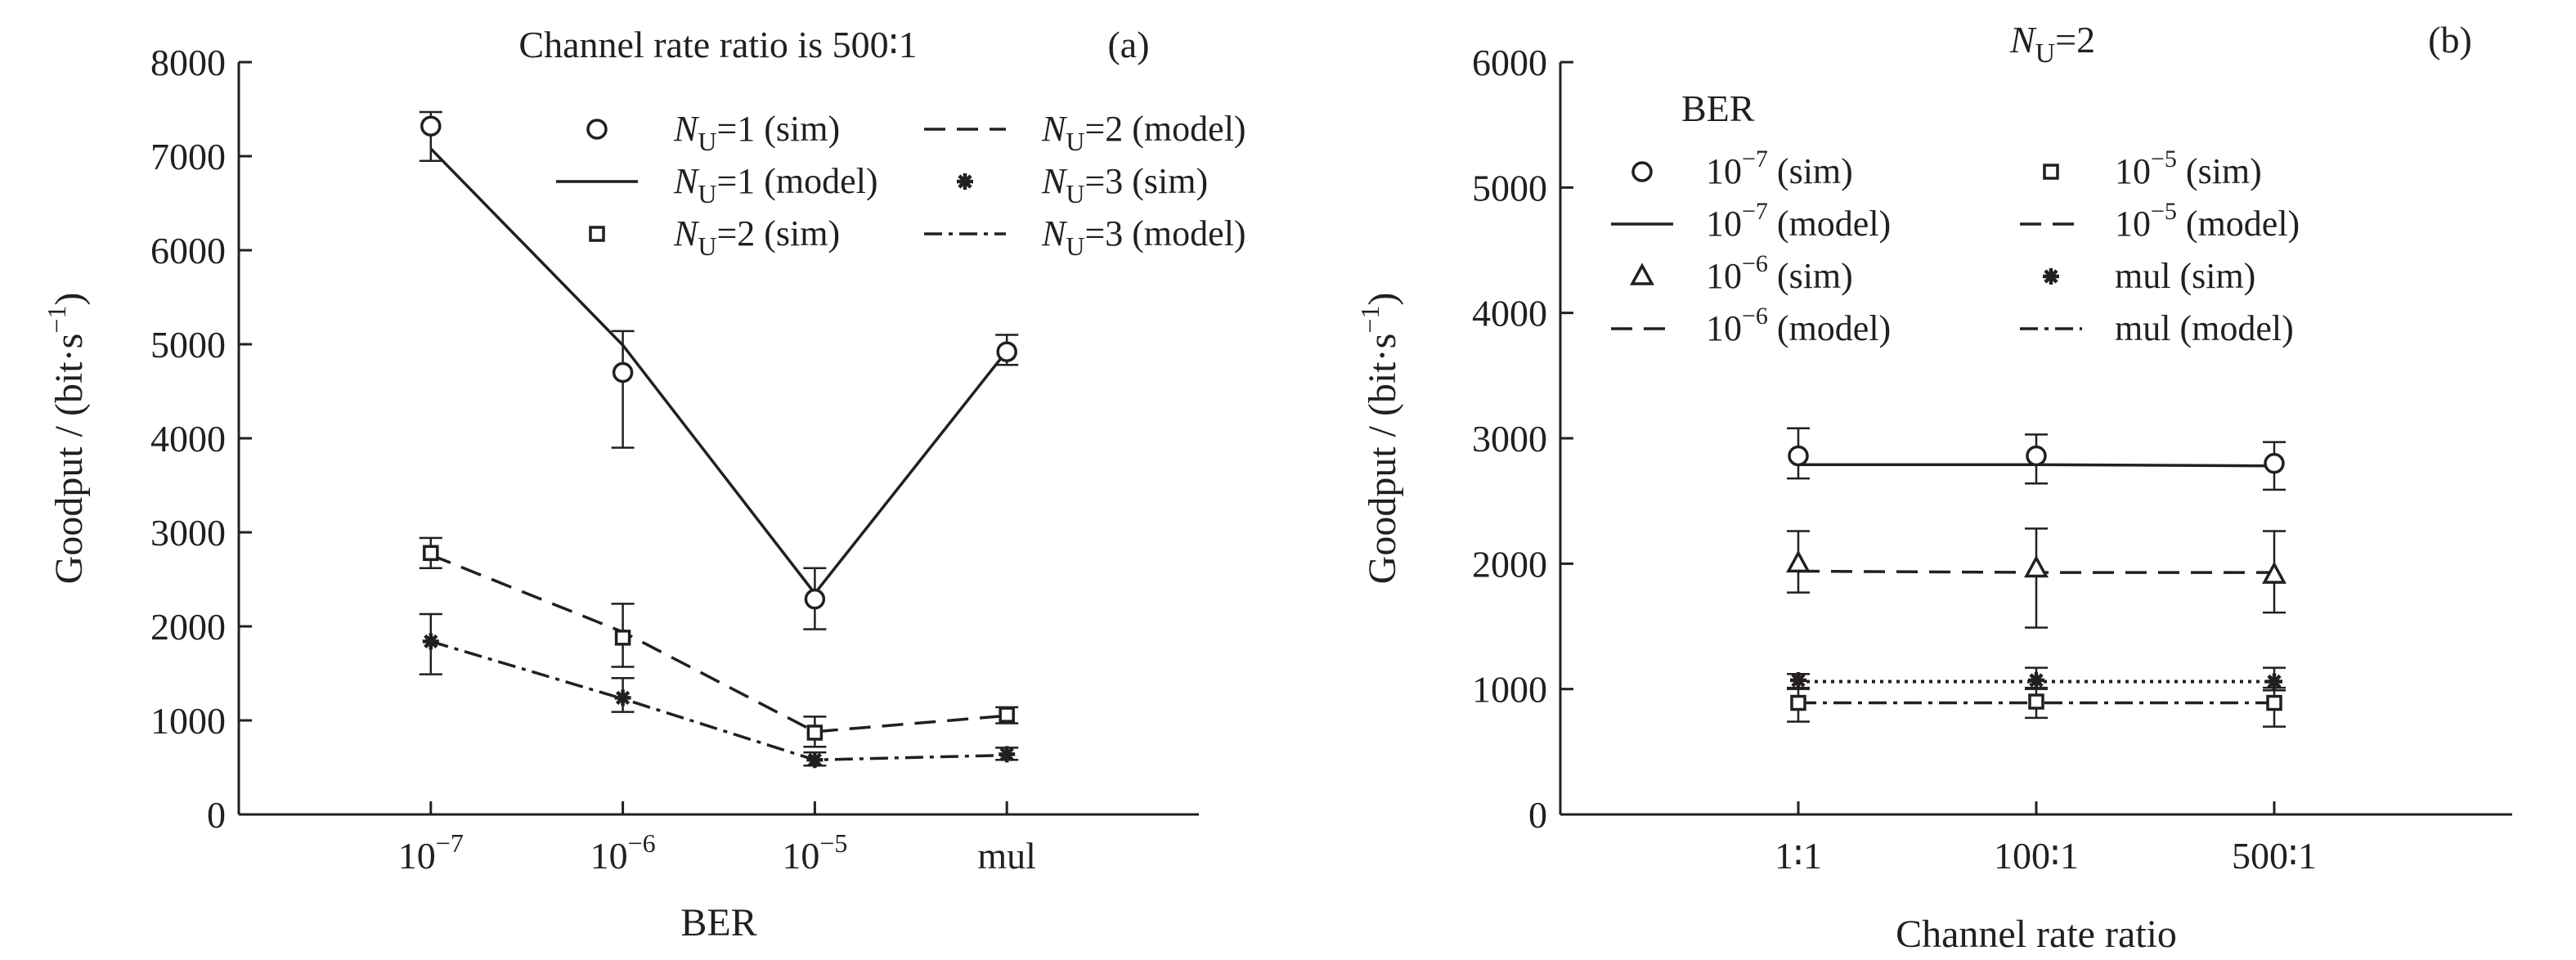  I want to click on legend-item: 10−5 (sim), so click(2152, 168).